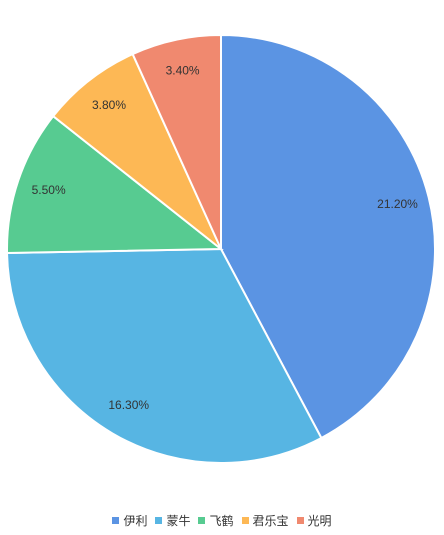 The height and width of the screenshot is (535, 444). I want to click on legend-item: 伊利, so click(129, 520).